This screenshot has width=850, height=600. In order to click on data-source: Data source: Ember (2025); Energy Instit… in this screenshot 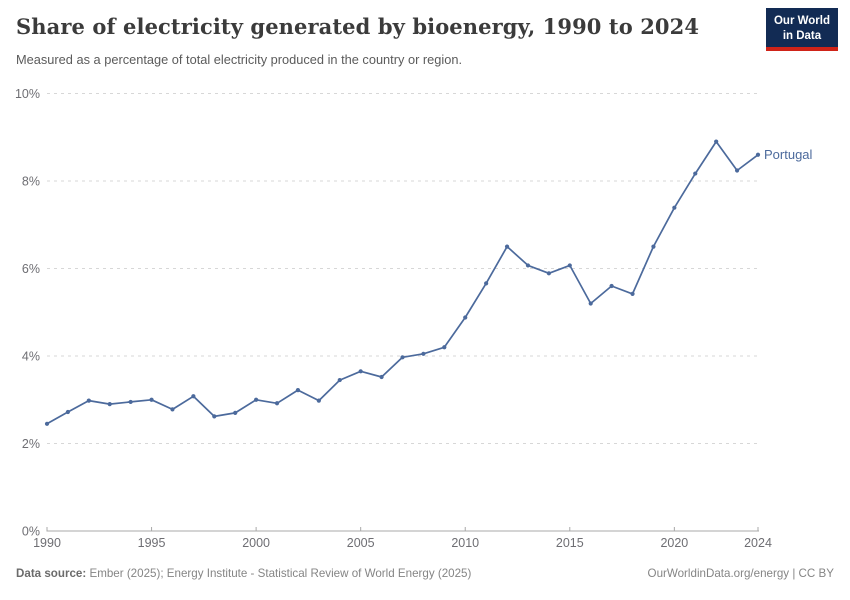, I will do `click(243, 573)`.